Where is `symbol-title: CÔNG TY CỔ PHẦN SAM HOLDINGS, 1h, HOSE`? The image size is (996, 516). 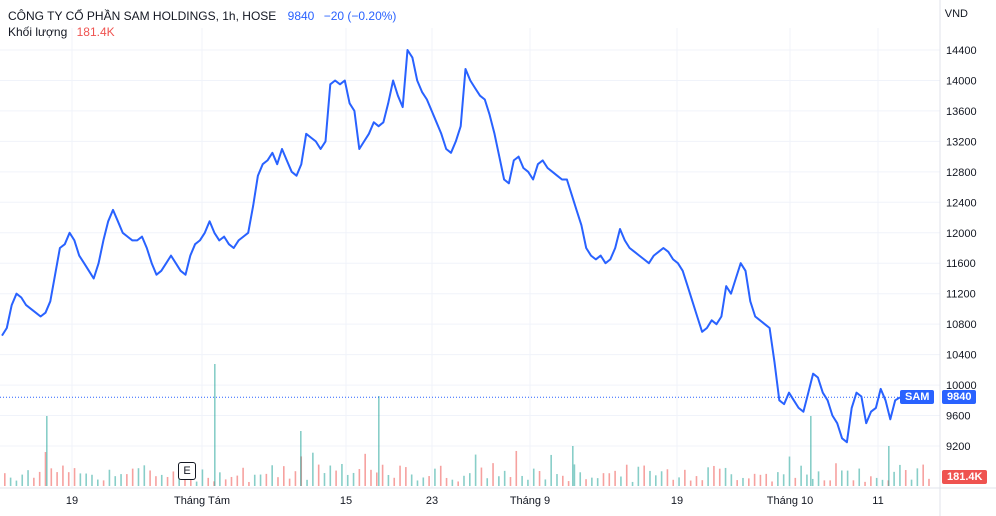
symbol-title: CÔNG TY CỔ PHẦN SAM HOLDINGS, 1h, HOSE is located at coordinates (142, 16).